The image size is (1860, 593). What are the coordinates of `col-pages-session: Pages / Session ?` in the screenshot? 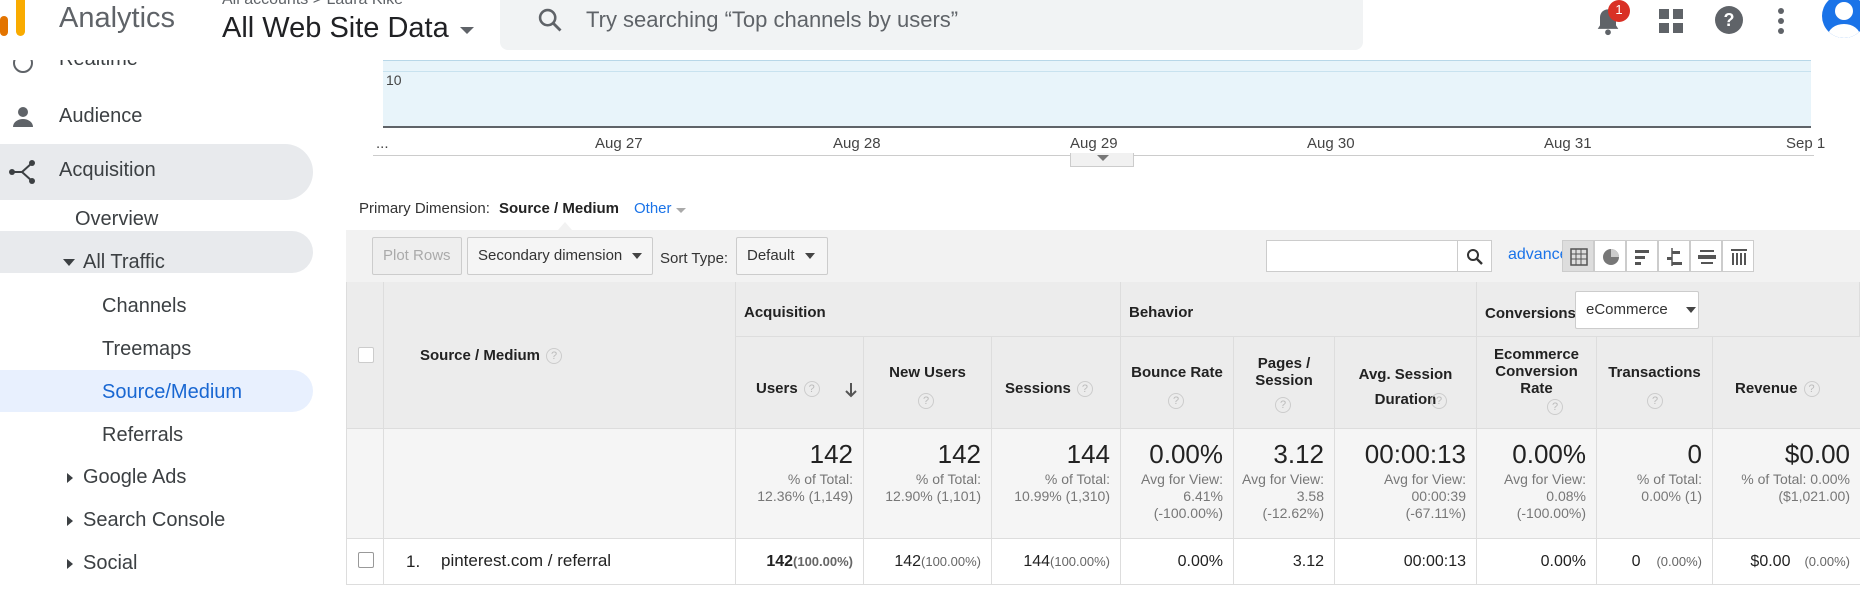 It's located at (1284, 383).